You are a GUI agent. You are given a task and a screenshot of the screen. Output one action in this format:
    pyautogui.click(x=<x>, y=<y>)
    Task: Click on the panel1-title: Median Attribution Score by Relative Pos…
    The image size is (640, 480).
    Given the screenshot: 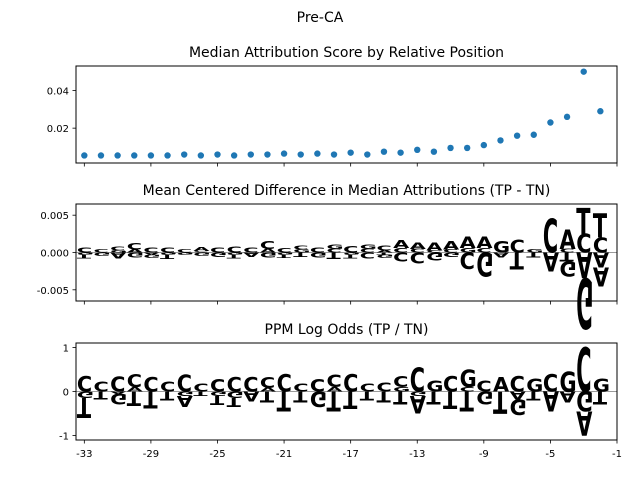 What is the action you would take?
    pyautogui.click(x=346, y=53)
    